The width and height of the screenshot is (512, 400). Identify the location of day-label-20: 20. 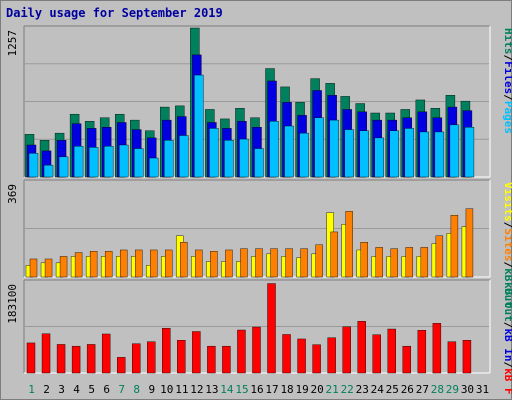
(317, 389).